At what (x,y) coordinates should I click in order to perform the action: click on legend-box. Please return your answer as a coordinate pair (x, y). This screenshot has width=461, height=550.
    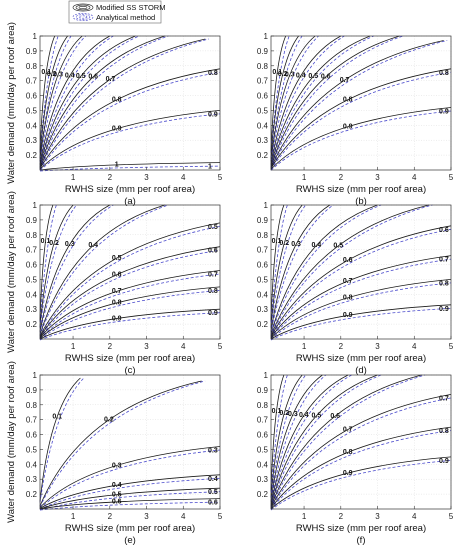
    Looking at the image, I should click on (115, 12).